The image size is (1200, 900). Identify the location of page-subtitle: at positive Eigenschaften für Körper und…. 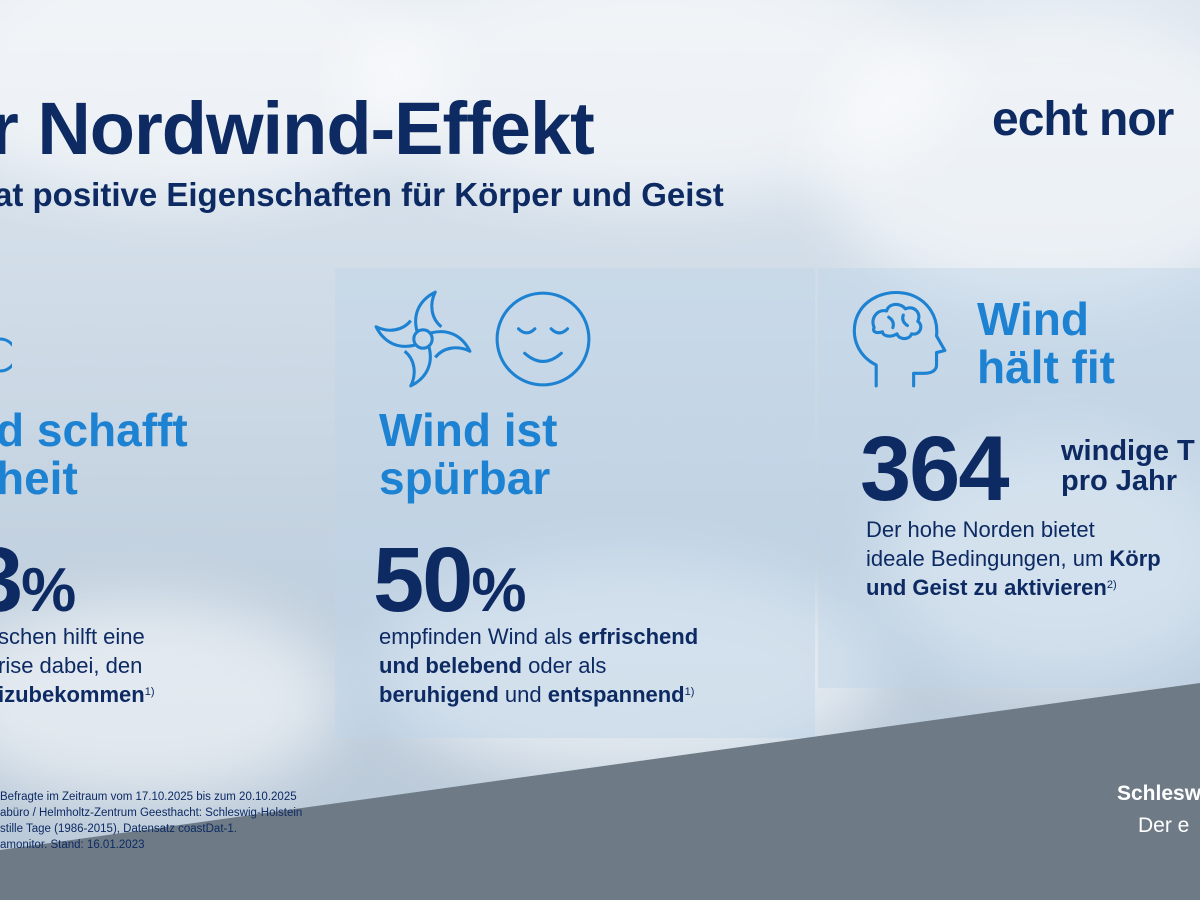
(362, 194).